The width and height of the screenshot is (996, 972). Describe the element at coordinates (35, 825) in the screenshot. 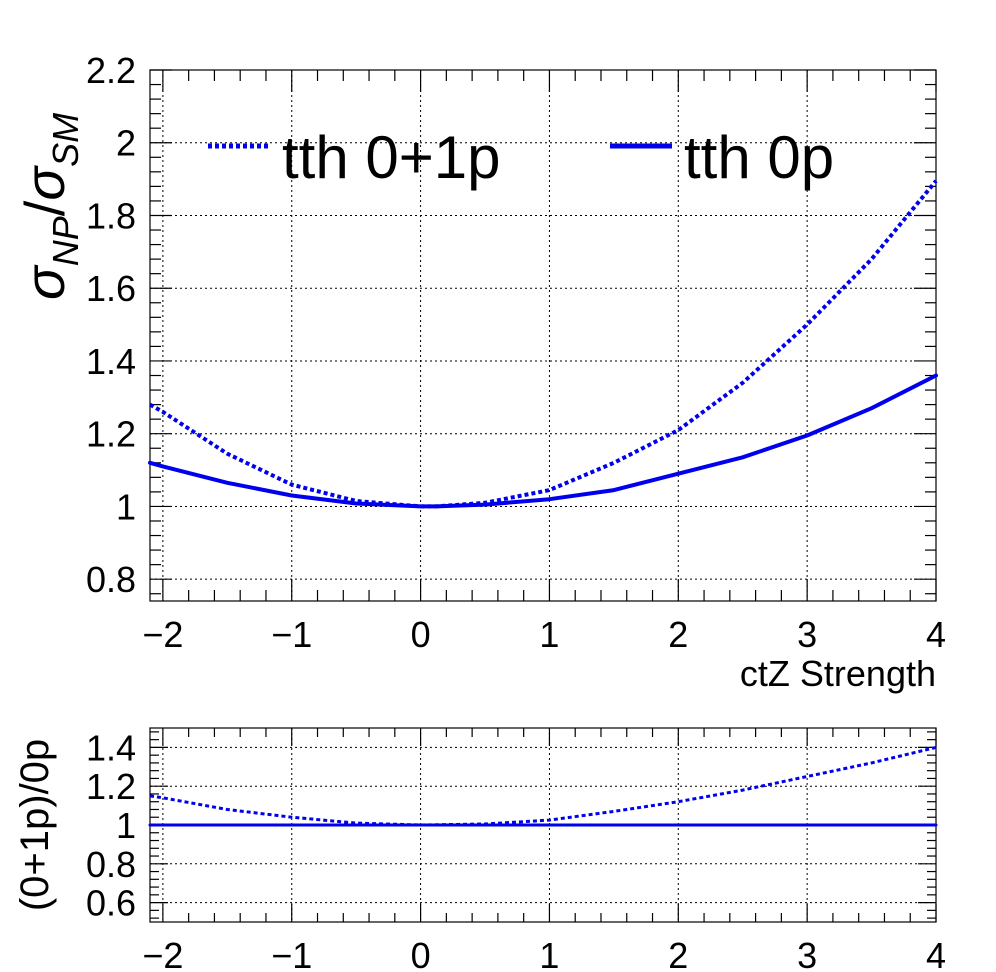

I see `ratio-y-axis-label: (0+1p)/0p` at that location.